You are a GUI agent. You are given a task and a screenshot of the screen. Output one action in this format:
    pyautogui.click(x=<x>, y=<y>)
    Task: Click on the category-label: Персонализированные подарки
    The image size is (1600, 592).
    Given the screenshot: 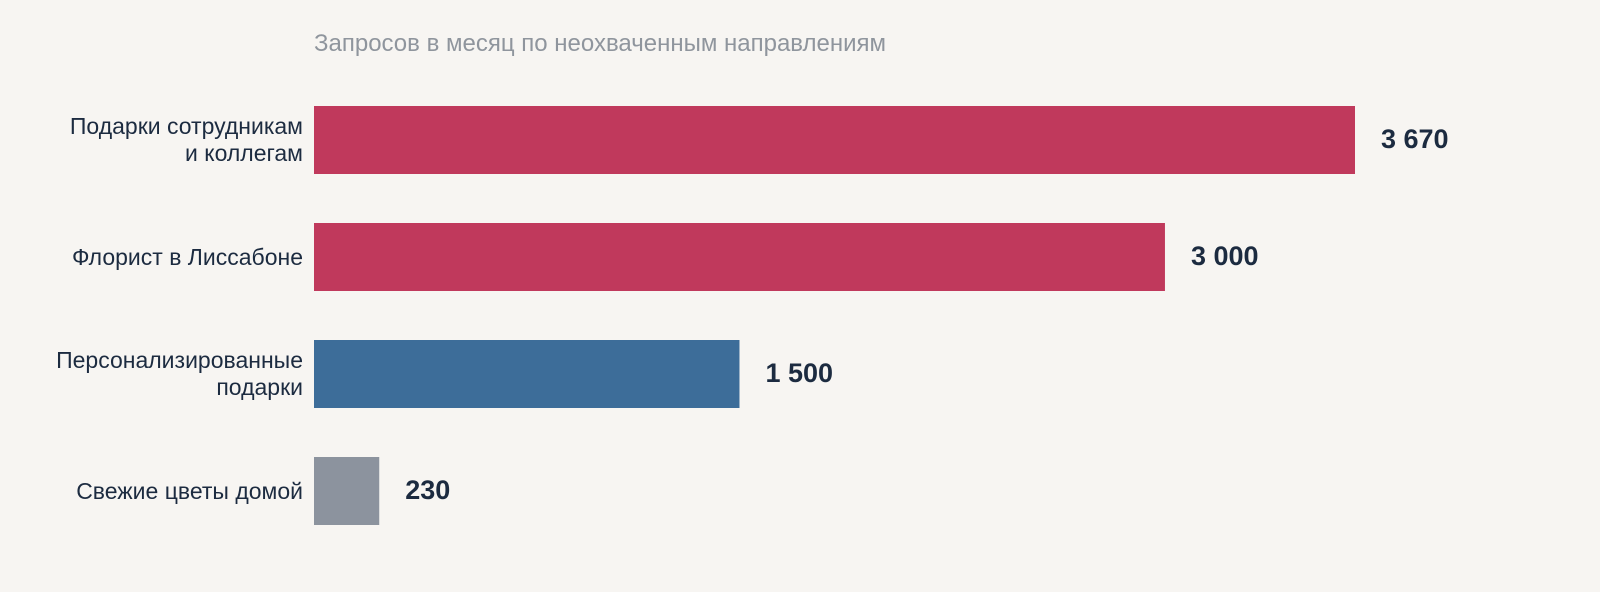 What is the action you would take?
    pyautogui.click(x=179, y=373)
    